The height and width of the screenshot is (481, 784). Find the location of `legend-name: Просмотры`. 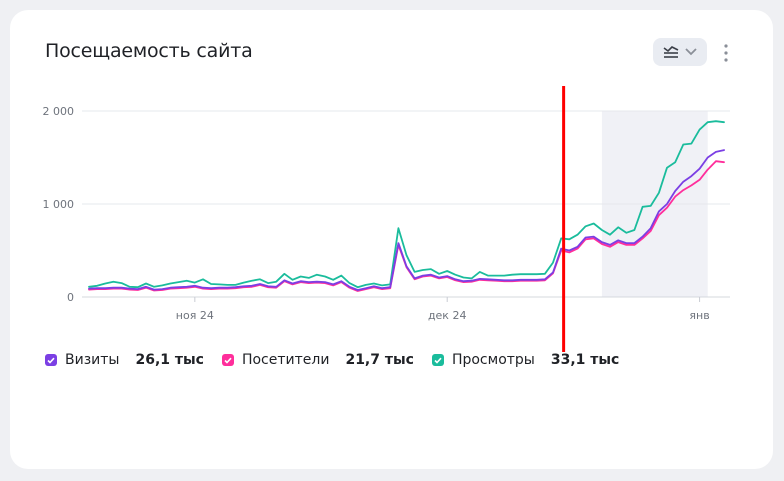

legend-name: Просмотры is located at coordinates (493, 360).